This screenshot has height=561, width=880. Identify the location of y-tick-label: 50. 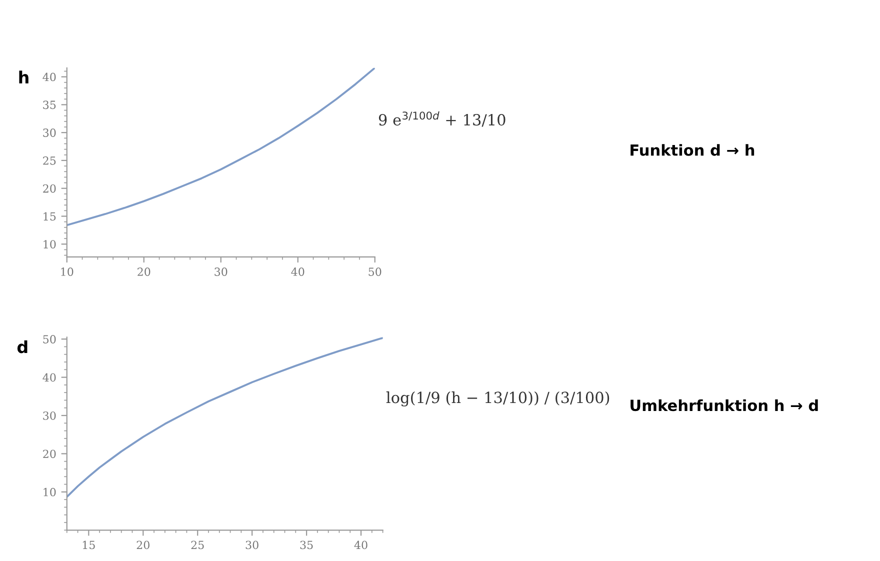
(49, 339).